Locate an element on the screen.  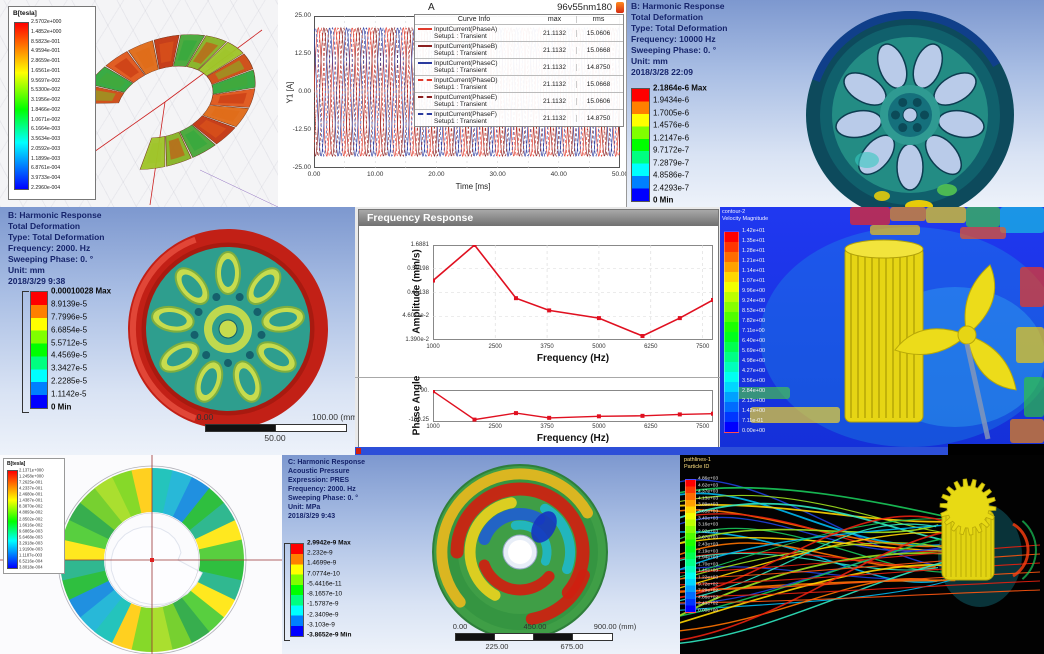
phase-x-tick: 6250 is located at coordinates (651, 427).